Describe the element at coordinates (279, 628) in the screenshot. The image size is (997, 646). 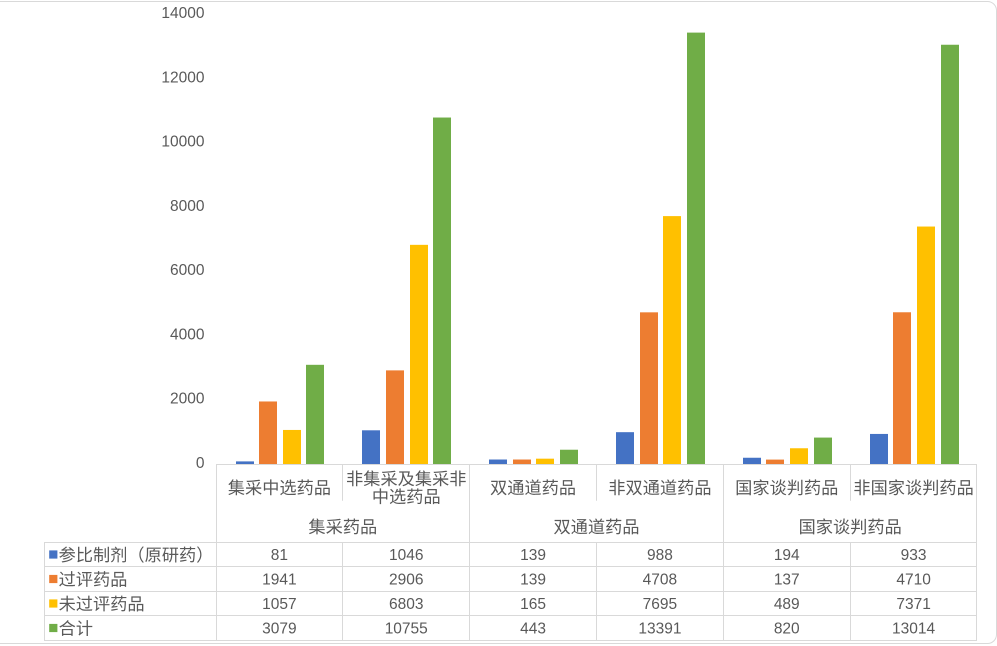
I see `svg-text: 3079` at that location.